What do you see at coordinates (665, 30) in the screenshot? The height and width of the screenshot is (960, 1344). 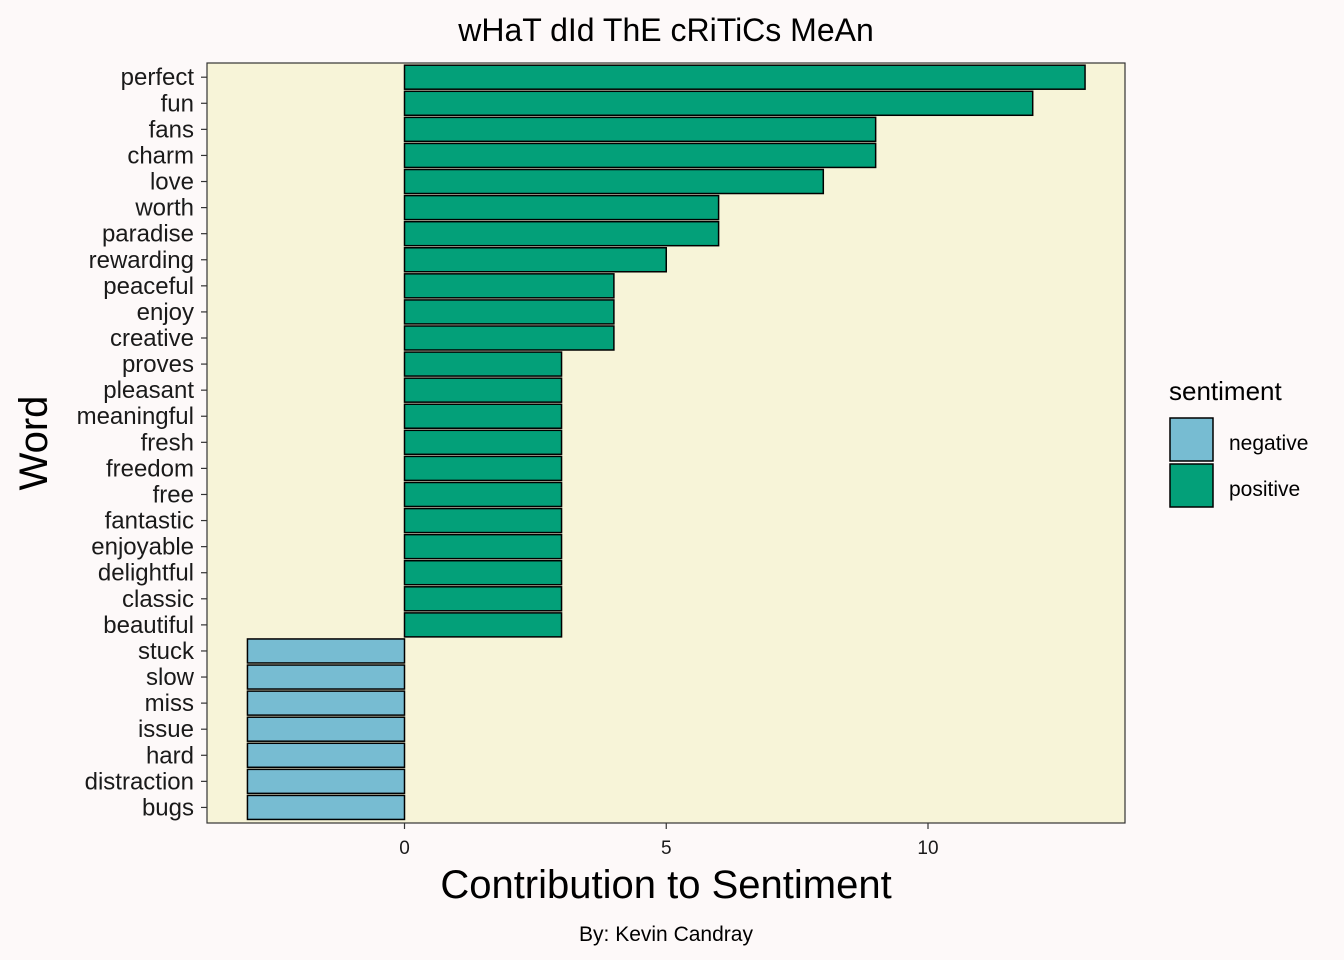 I see `chart-title: wHaT dId ThE cRiTiCs MeAn` at bounding box center [665, 30].